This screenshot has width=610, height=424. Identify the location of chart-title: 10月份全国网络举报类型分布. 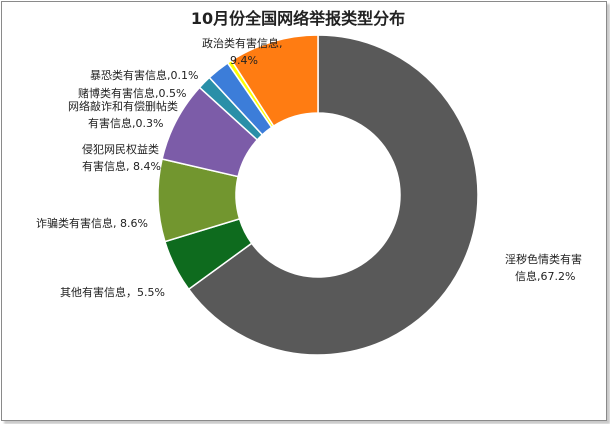
(298, 18).